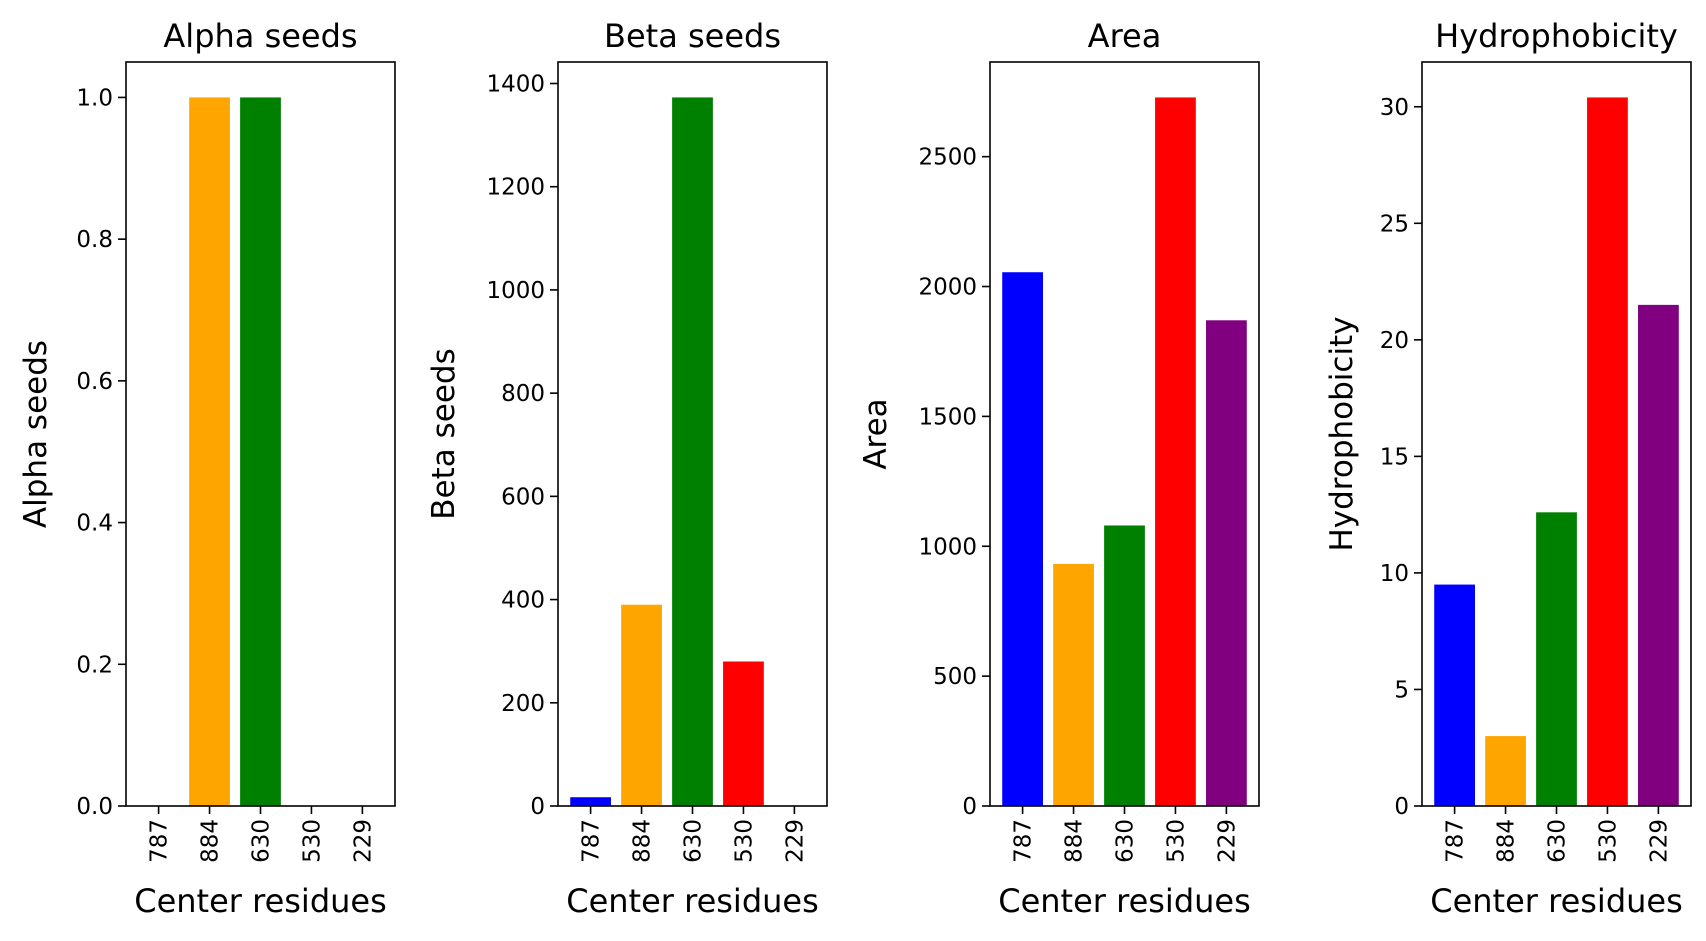 The image size is (1706, 941). Describe the element at coordinates (94, 807) in the screenshot. I see `y-tick-label: 0.0` at that location.